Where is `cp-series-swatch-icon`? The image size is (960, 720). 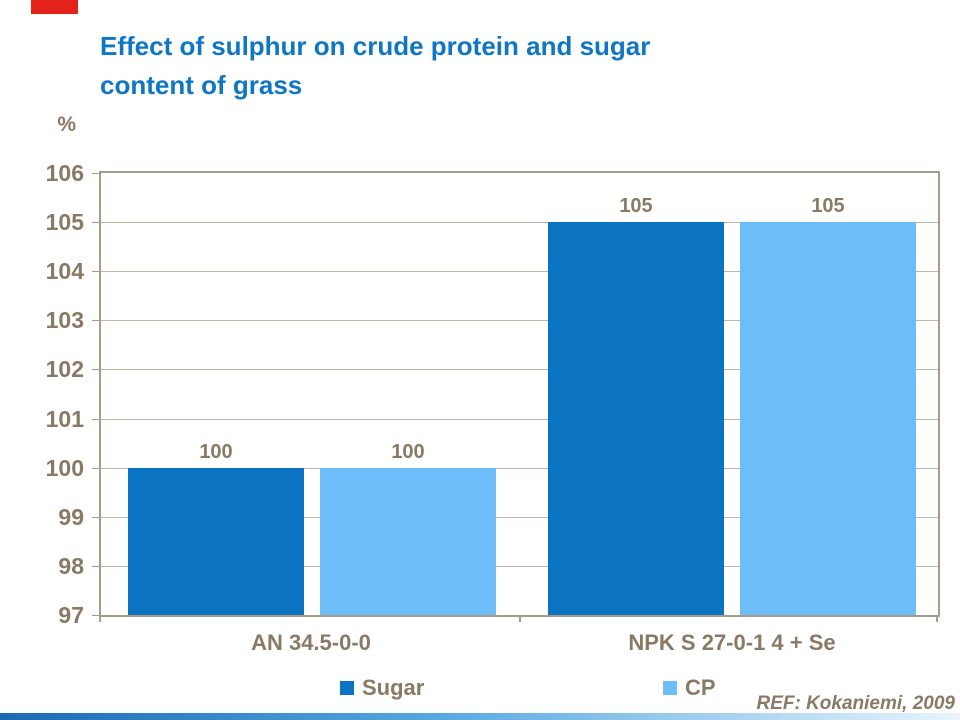 cp-series-swatch-icon is located at coordinates (670, 688).